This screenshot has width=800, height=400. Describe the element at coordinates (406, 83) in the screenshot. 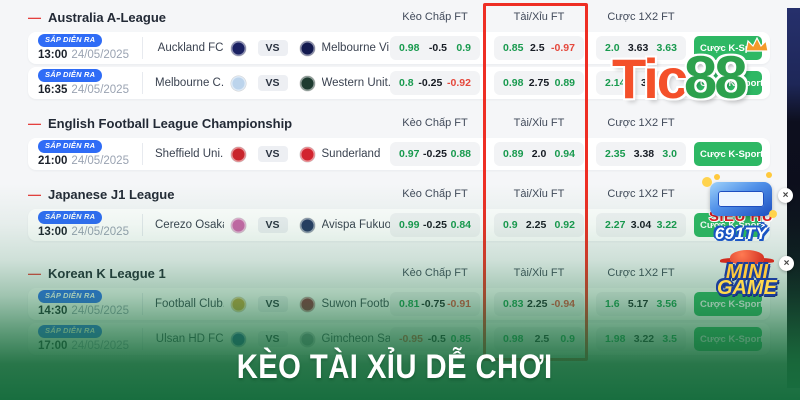

I see `odds-value: 0.8` at that location.